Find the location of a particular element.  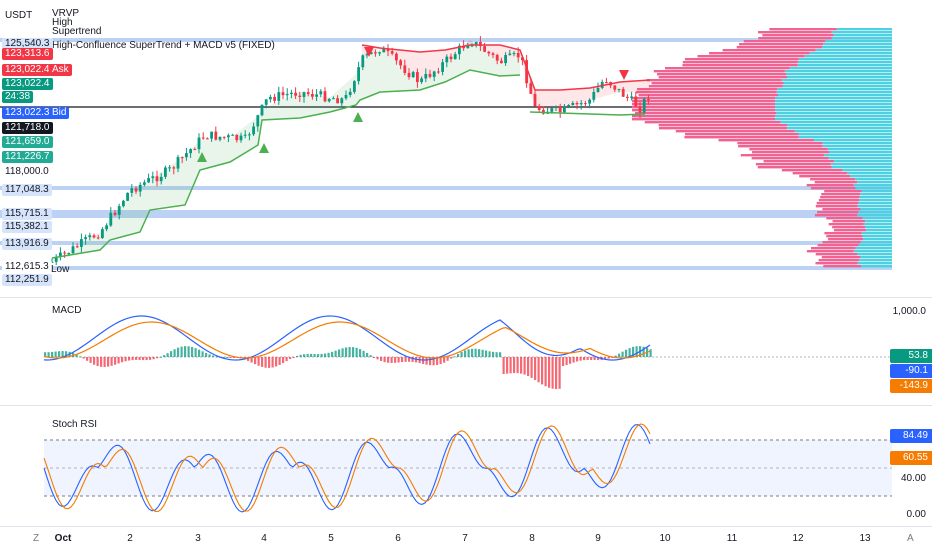

macd-title: MACD is located at coordinates (67, 310).